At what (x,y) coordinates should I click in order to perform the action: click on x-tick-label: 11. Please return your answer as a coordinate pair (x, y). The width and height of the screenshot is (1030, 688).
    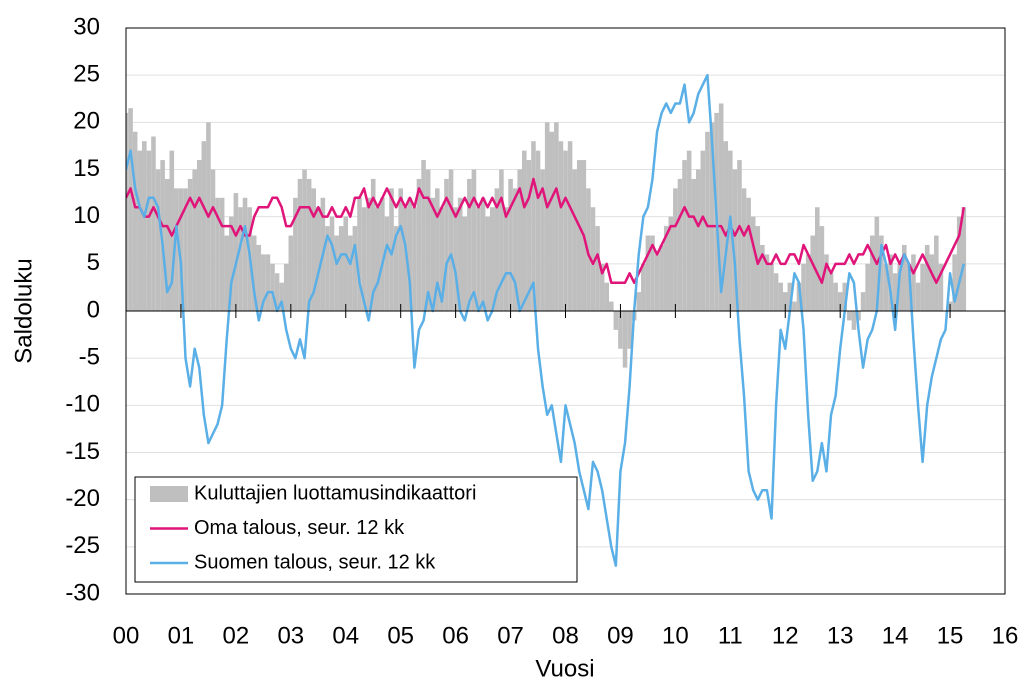
    Looking at the image, I should click on (730, 635).